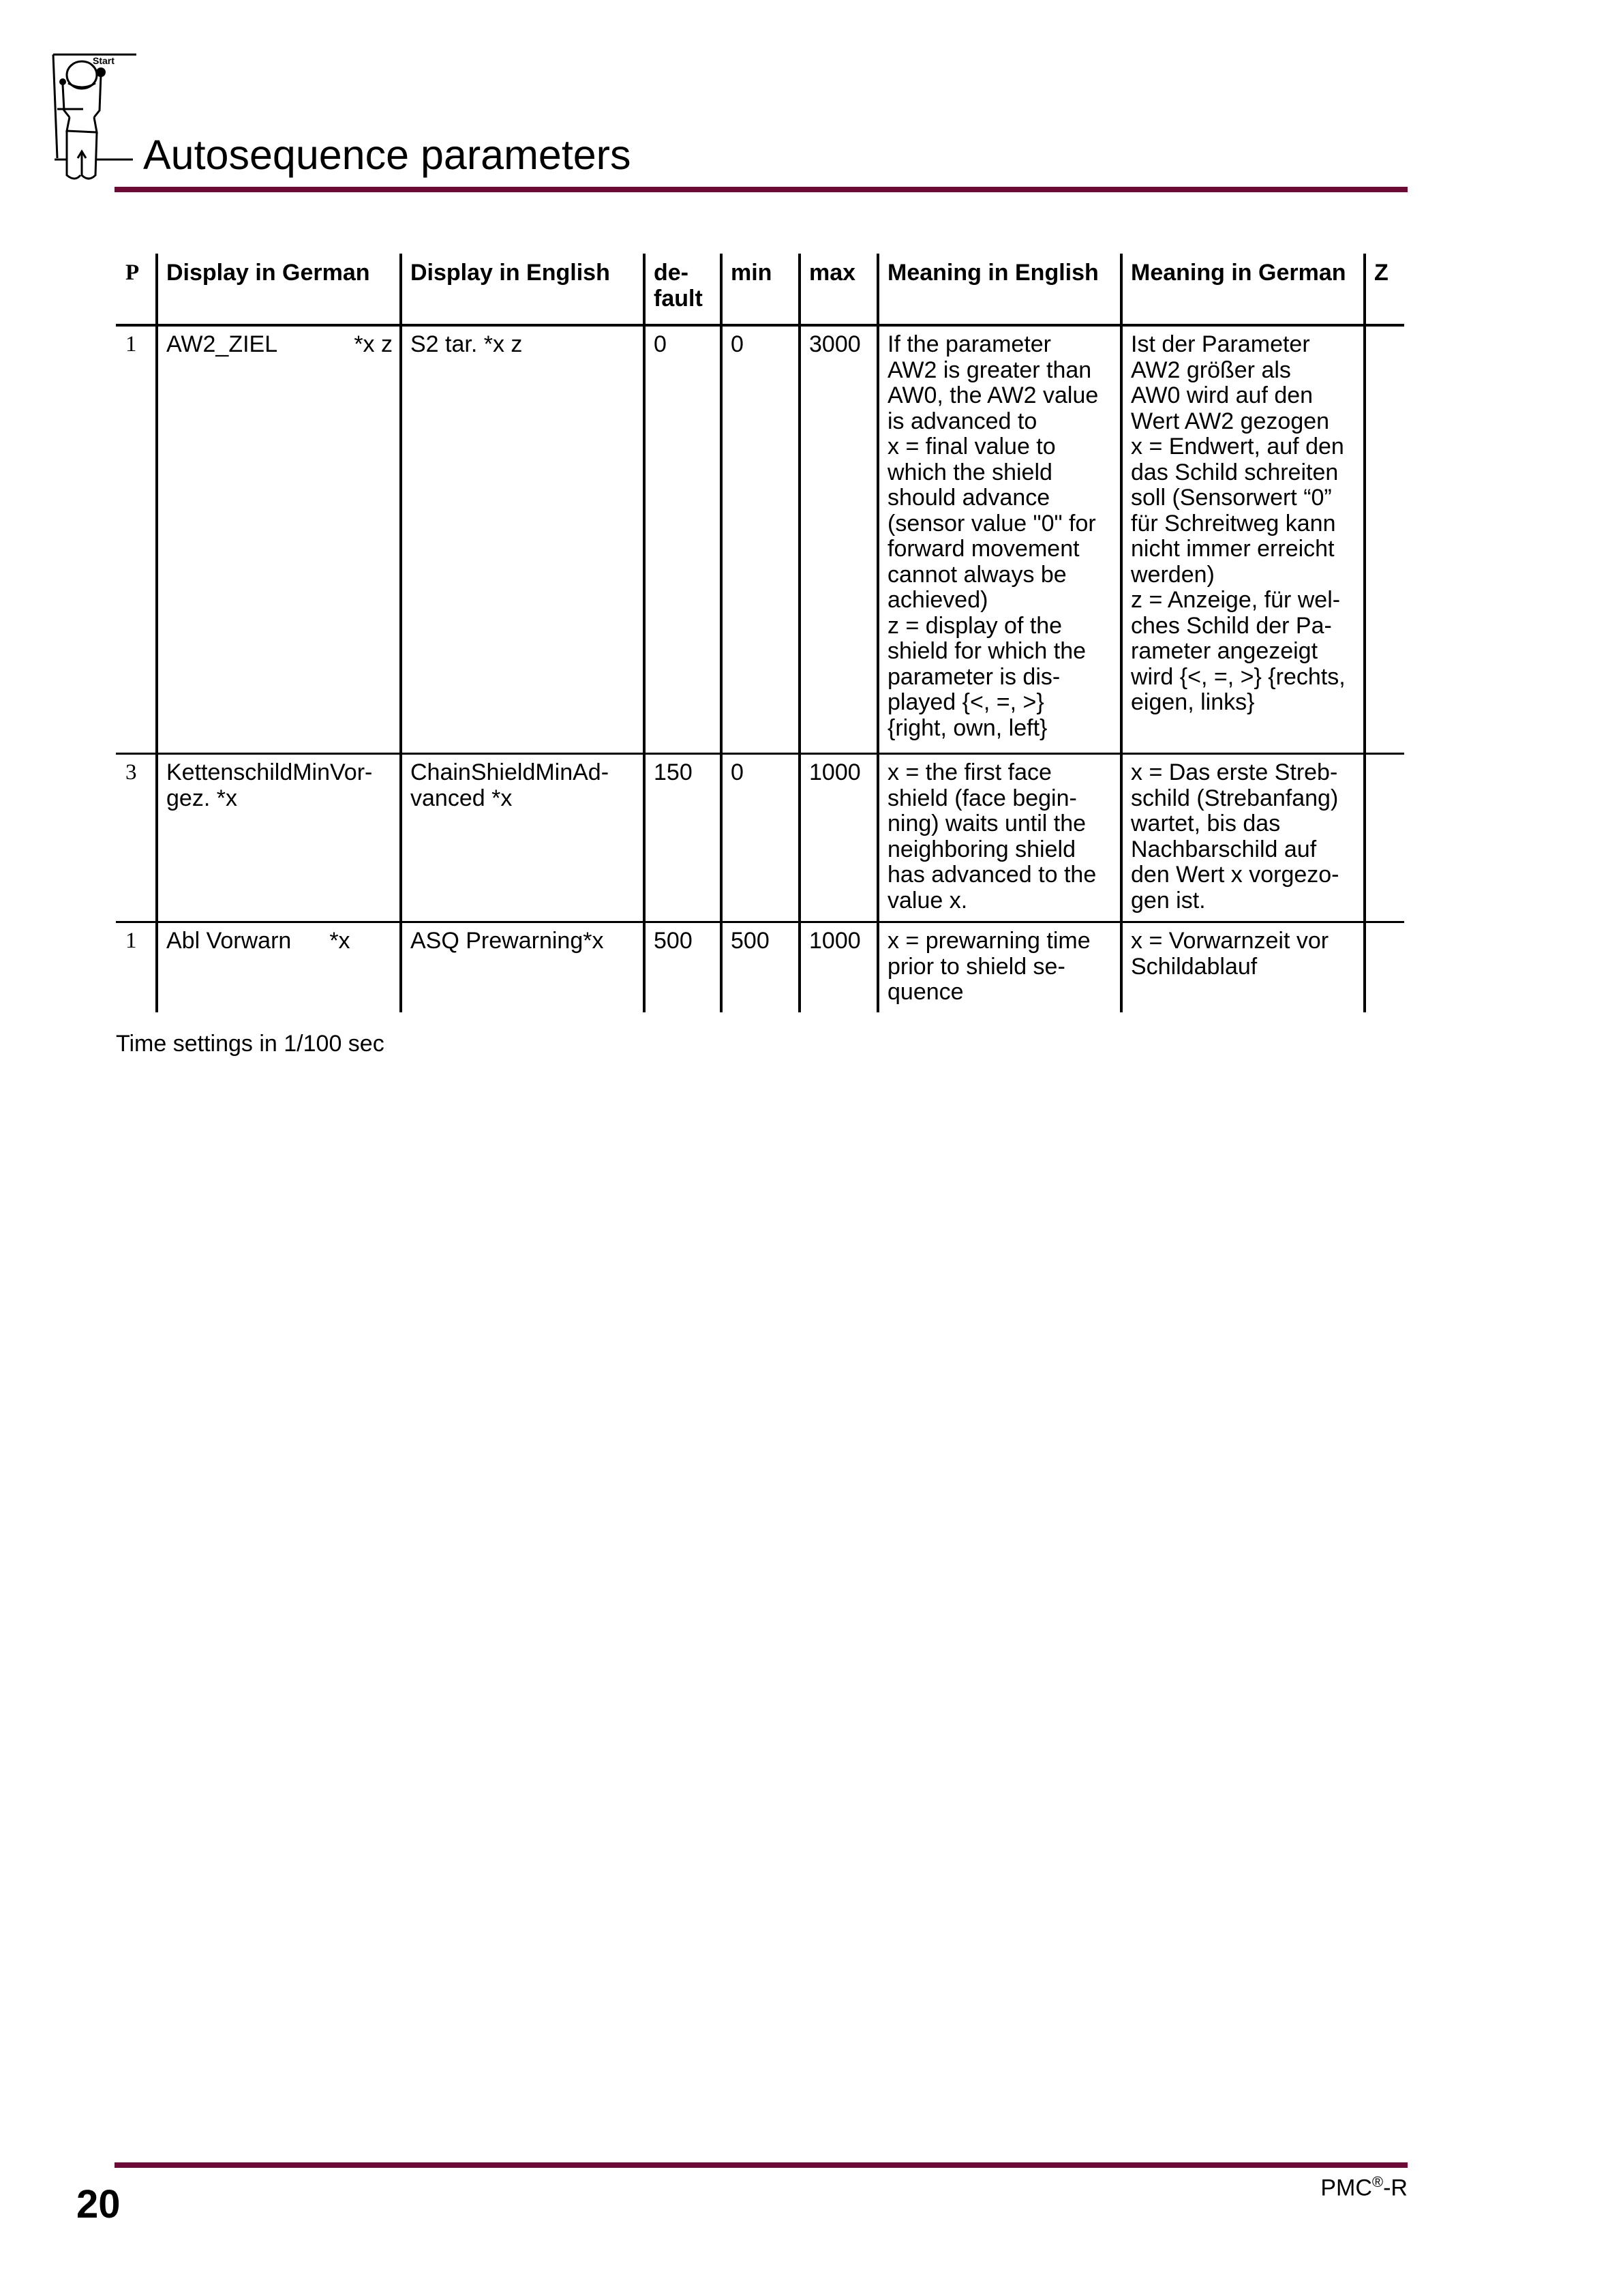 This screenshot has width=1623, height=2296. Describe the element at coordinates (838, 539) in the screenshot. I see `cell-max: 3000` at that location.